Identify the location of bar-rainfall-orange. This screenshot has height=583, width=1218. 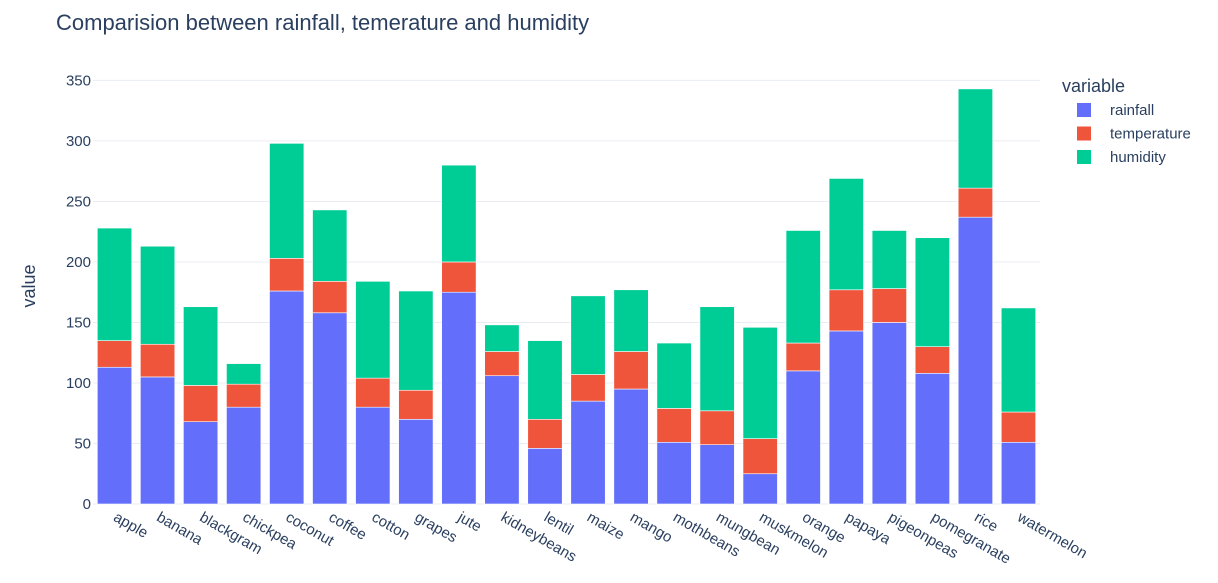
(803, 437).